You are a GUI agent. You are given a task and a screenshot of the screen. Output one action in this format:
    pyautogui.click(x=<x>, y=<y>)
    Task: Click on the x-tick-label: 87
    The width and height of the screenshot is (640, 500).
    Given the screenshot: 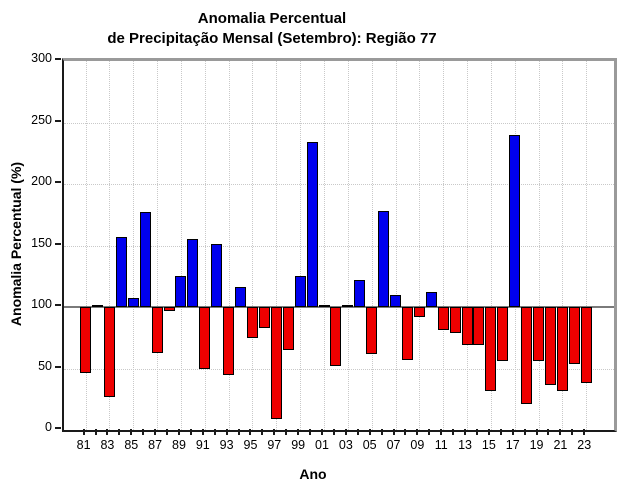 What is the action you would take?
    pyautogui.click(x=155, y=445)
    